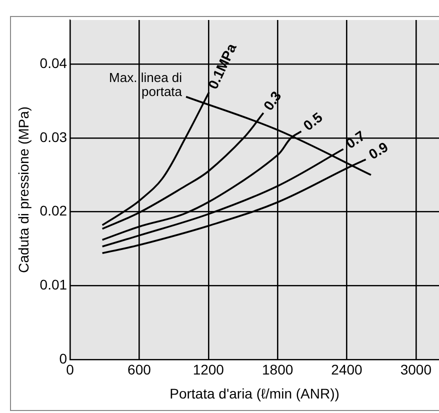  What do you see at coordinates (54, 136) in the screenshot?
I see `y-tick-label: 0.03` at bounding box center [54, 136].